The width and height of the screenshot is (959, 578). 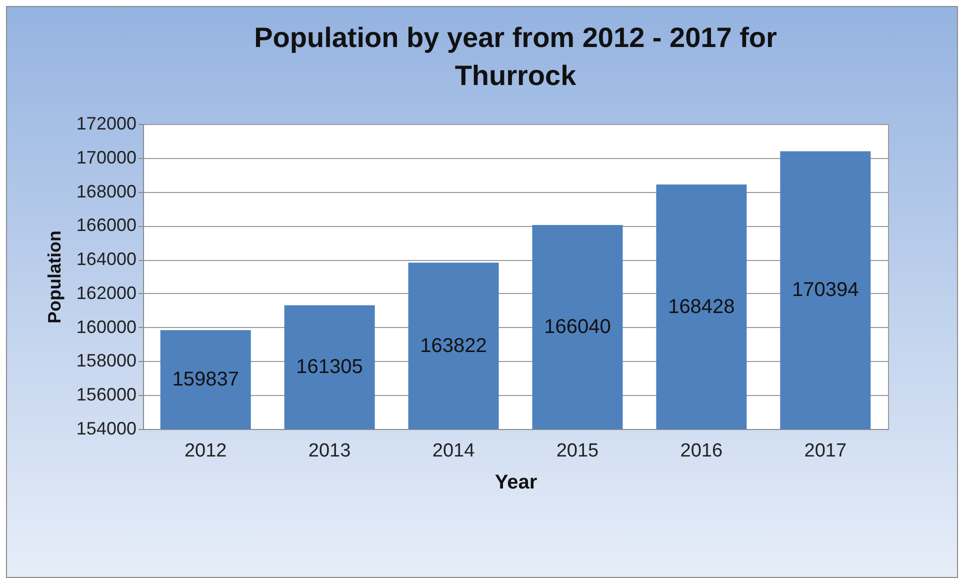 I want to click on y-tick-label: 154000, so click(x=106, y=428).